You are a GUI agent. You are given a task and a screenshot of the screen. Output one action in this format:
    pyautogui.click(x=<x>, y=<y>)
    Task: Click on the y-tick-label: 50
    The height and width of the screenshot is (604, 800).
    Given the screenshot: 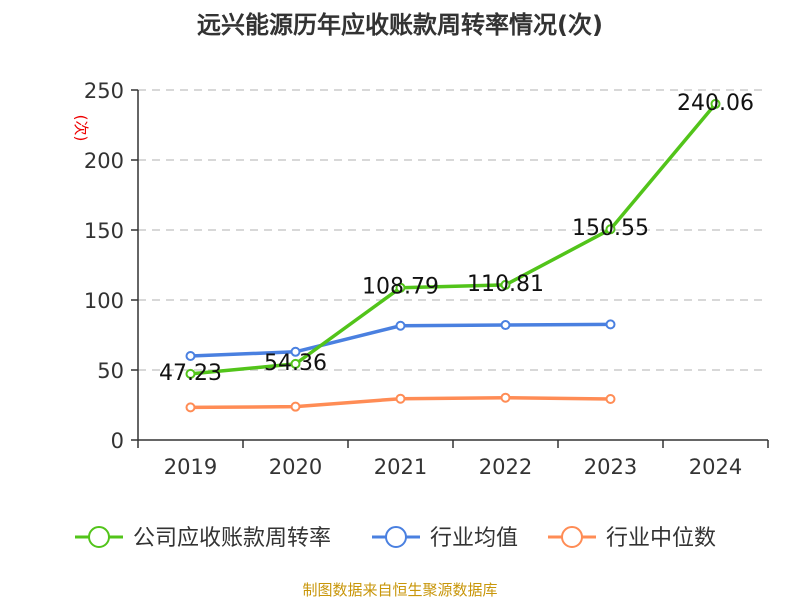 What is the action you would take?
    pyautogui.click(x=110, y=371)
    